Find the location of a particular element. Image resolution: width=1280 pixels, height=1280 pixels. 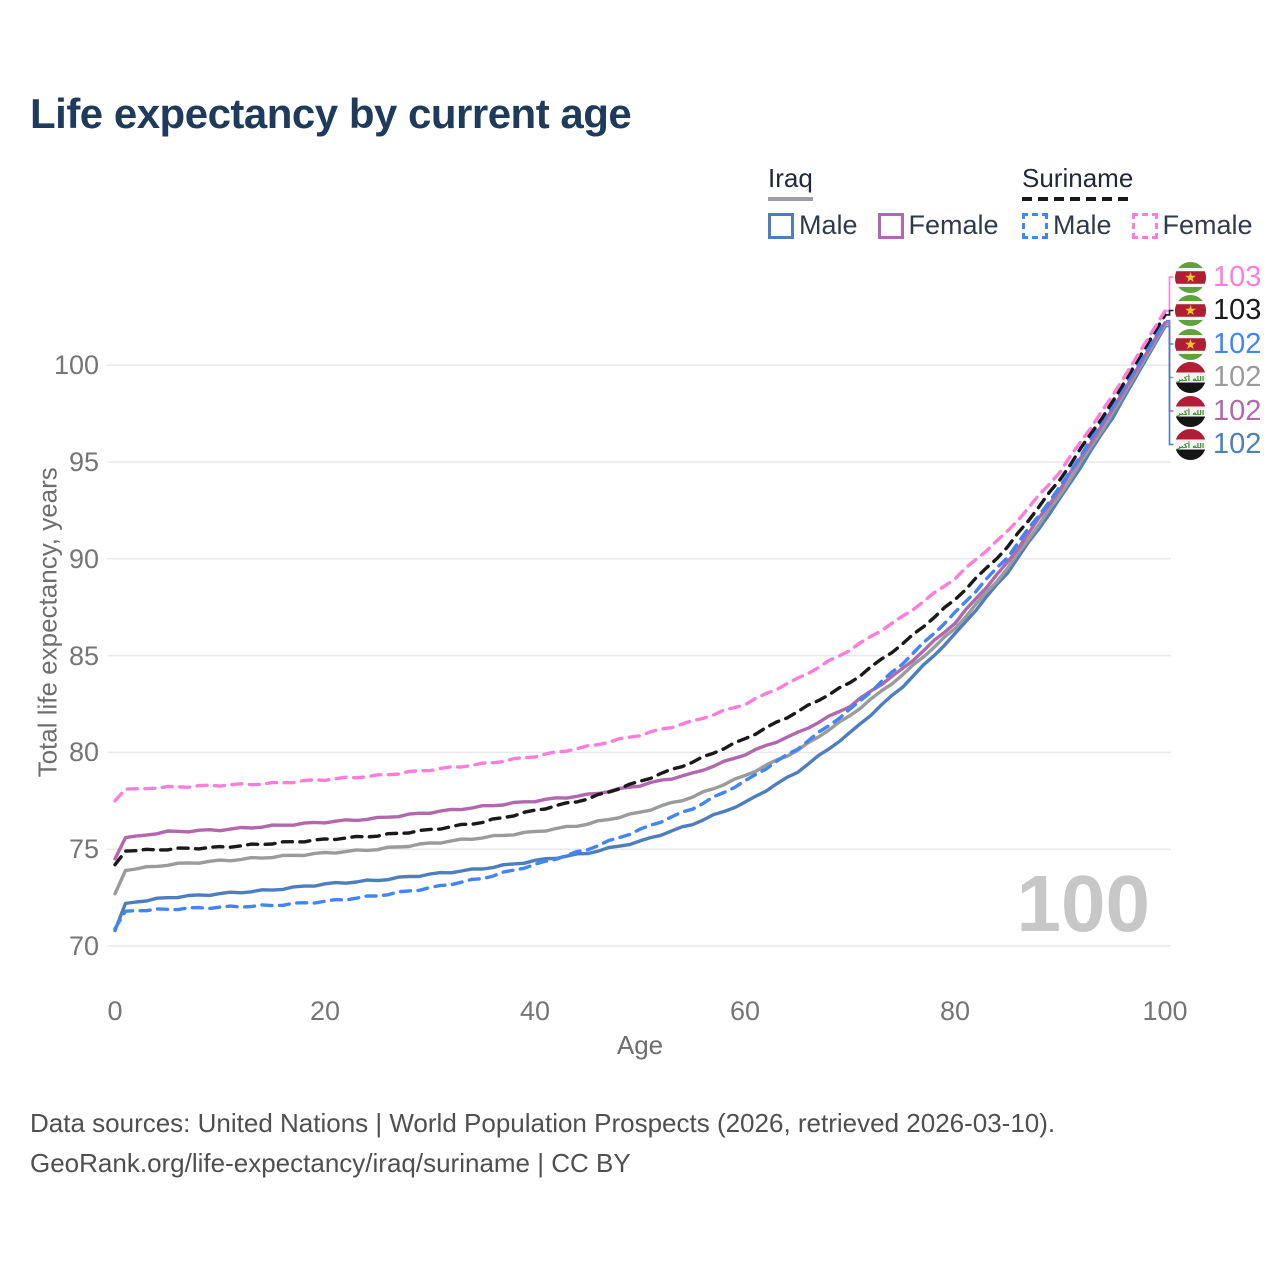

x-tick-label: 60 is located at coordinates (745, 1011).